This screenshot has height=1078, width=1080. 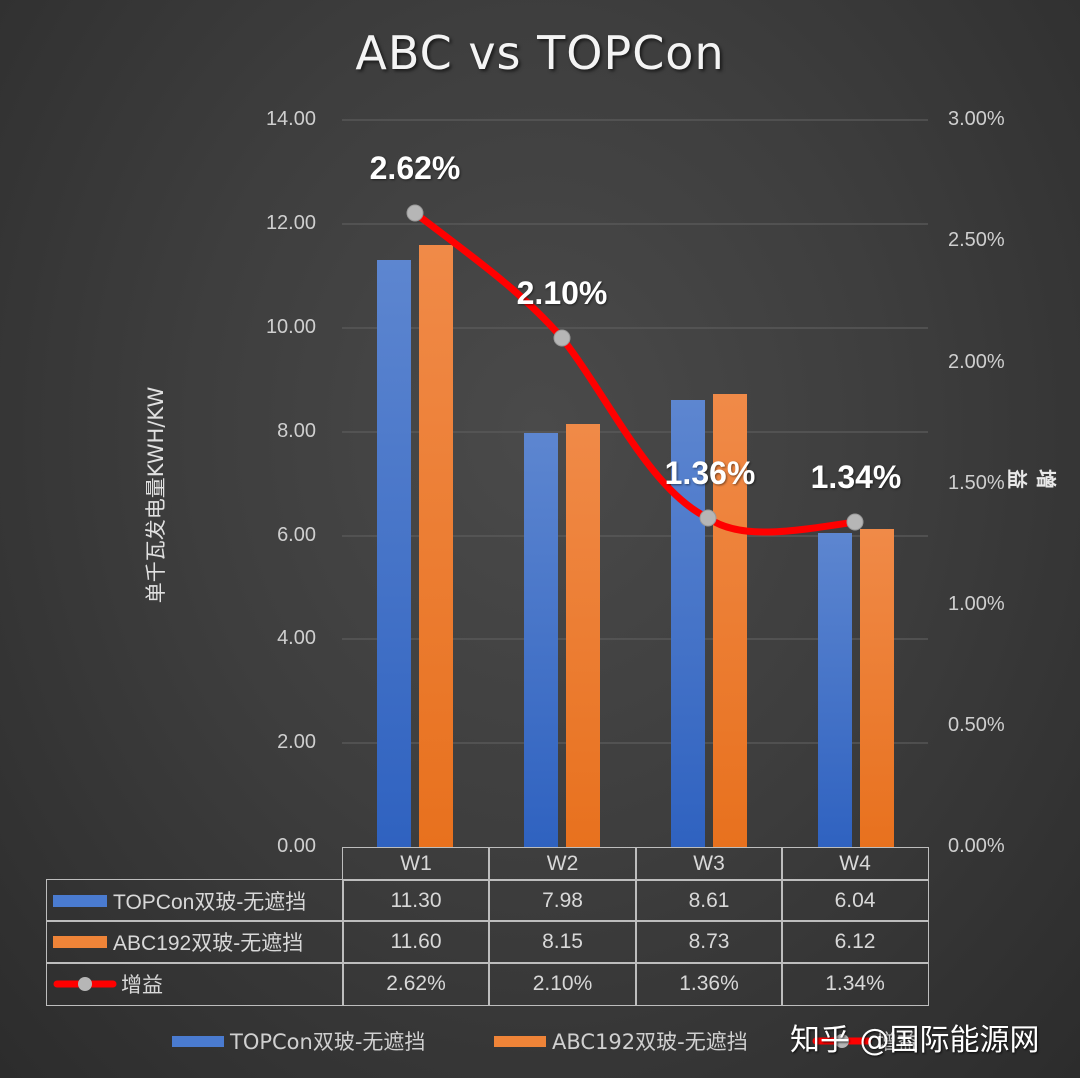 I want to click on legend-item-gain: 增益, so click(x=865, y=1041).